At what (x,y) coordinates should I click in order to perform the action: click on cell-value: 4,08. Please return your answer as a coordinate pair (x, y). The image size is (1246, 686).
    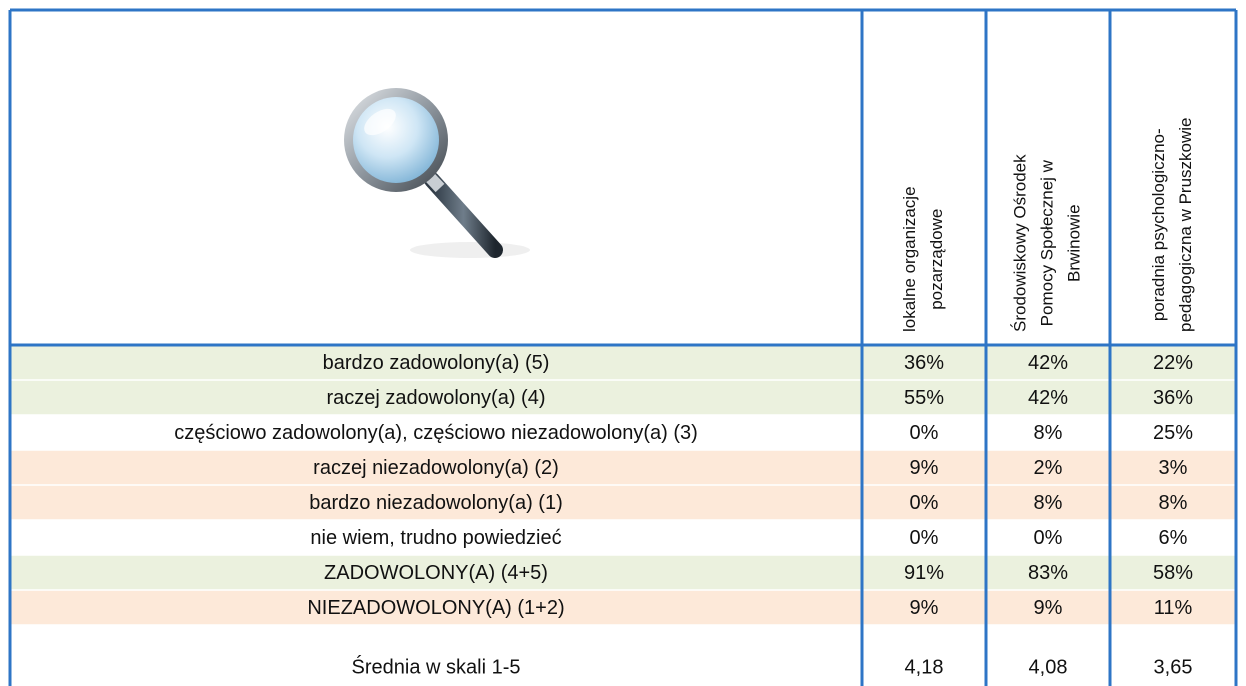
    Looking at the image, I should click on (1048, 667).